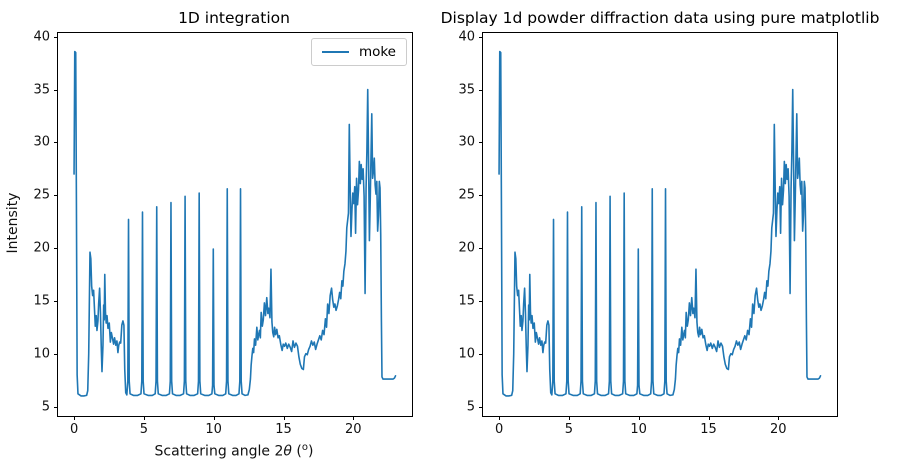 The image size is (900, 475). I want to click on legend: moke, so click(358, 52).